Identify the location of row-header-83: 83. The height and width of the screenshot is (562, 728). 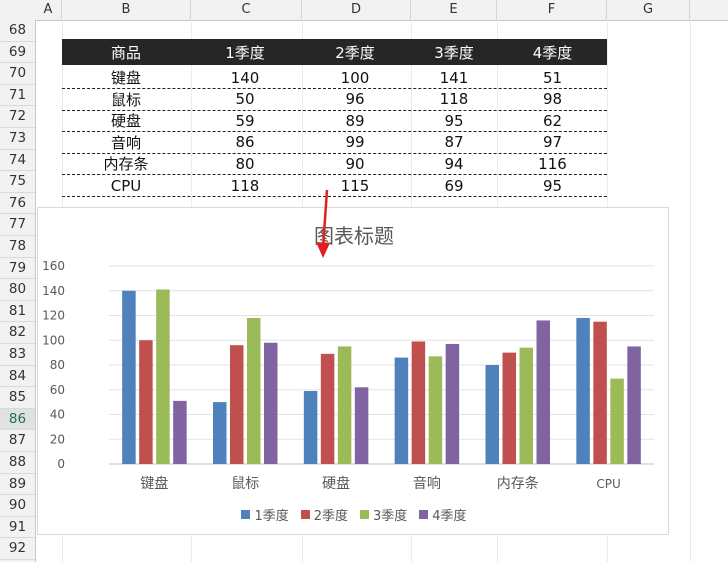
(17, 355).